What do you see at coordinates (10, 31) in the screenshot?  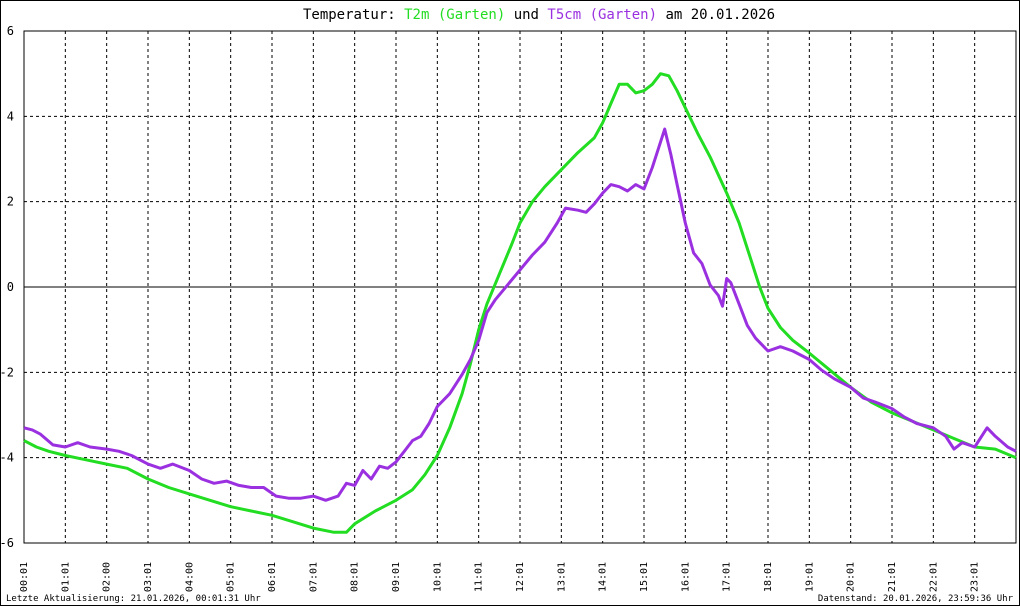 I see `y-tick-label: 6` at bounding box center [10, 31].